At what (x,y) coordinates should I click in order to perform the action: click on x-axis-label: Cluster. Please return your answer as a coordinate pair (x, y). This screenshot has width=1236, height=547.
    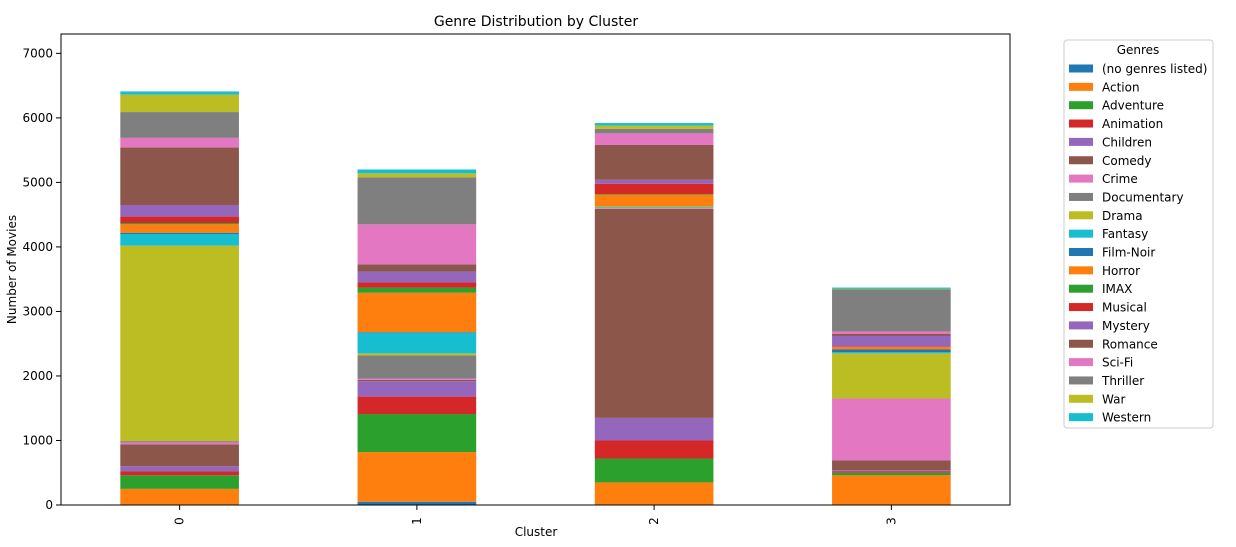
    Looking at the image, I should click on (536, 532).